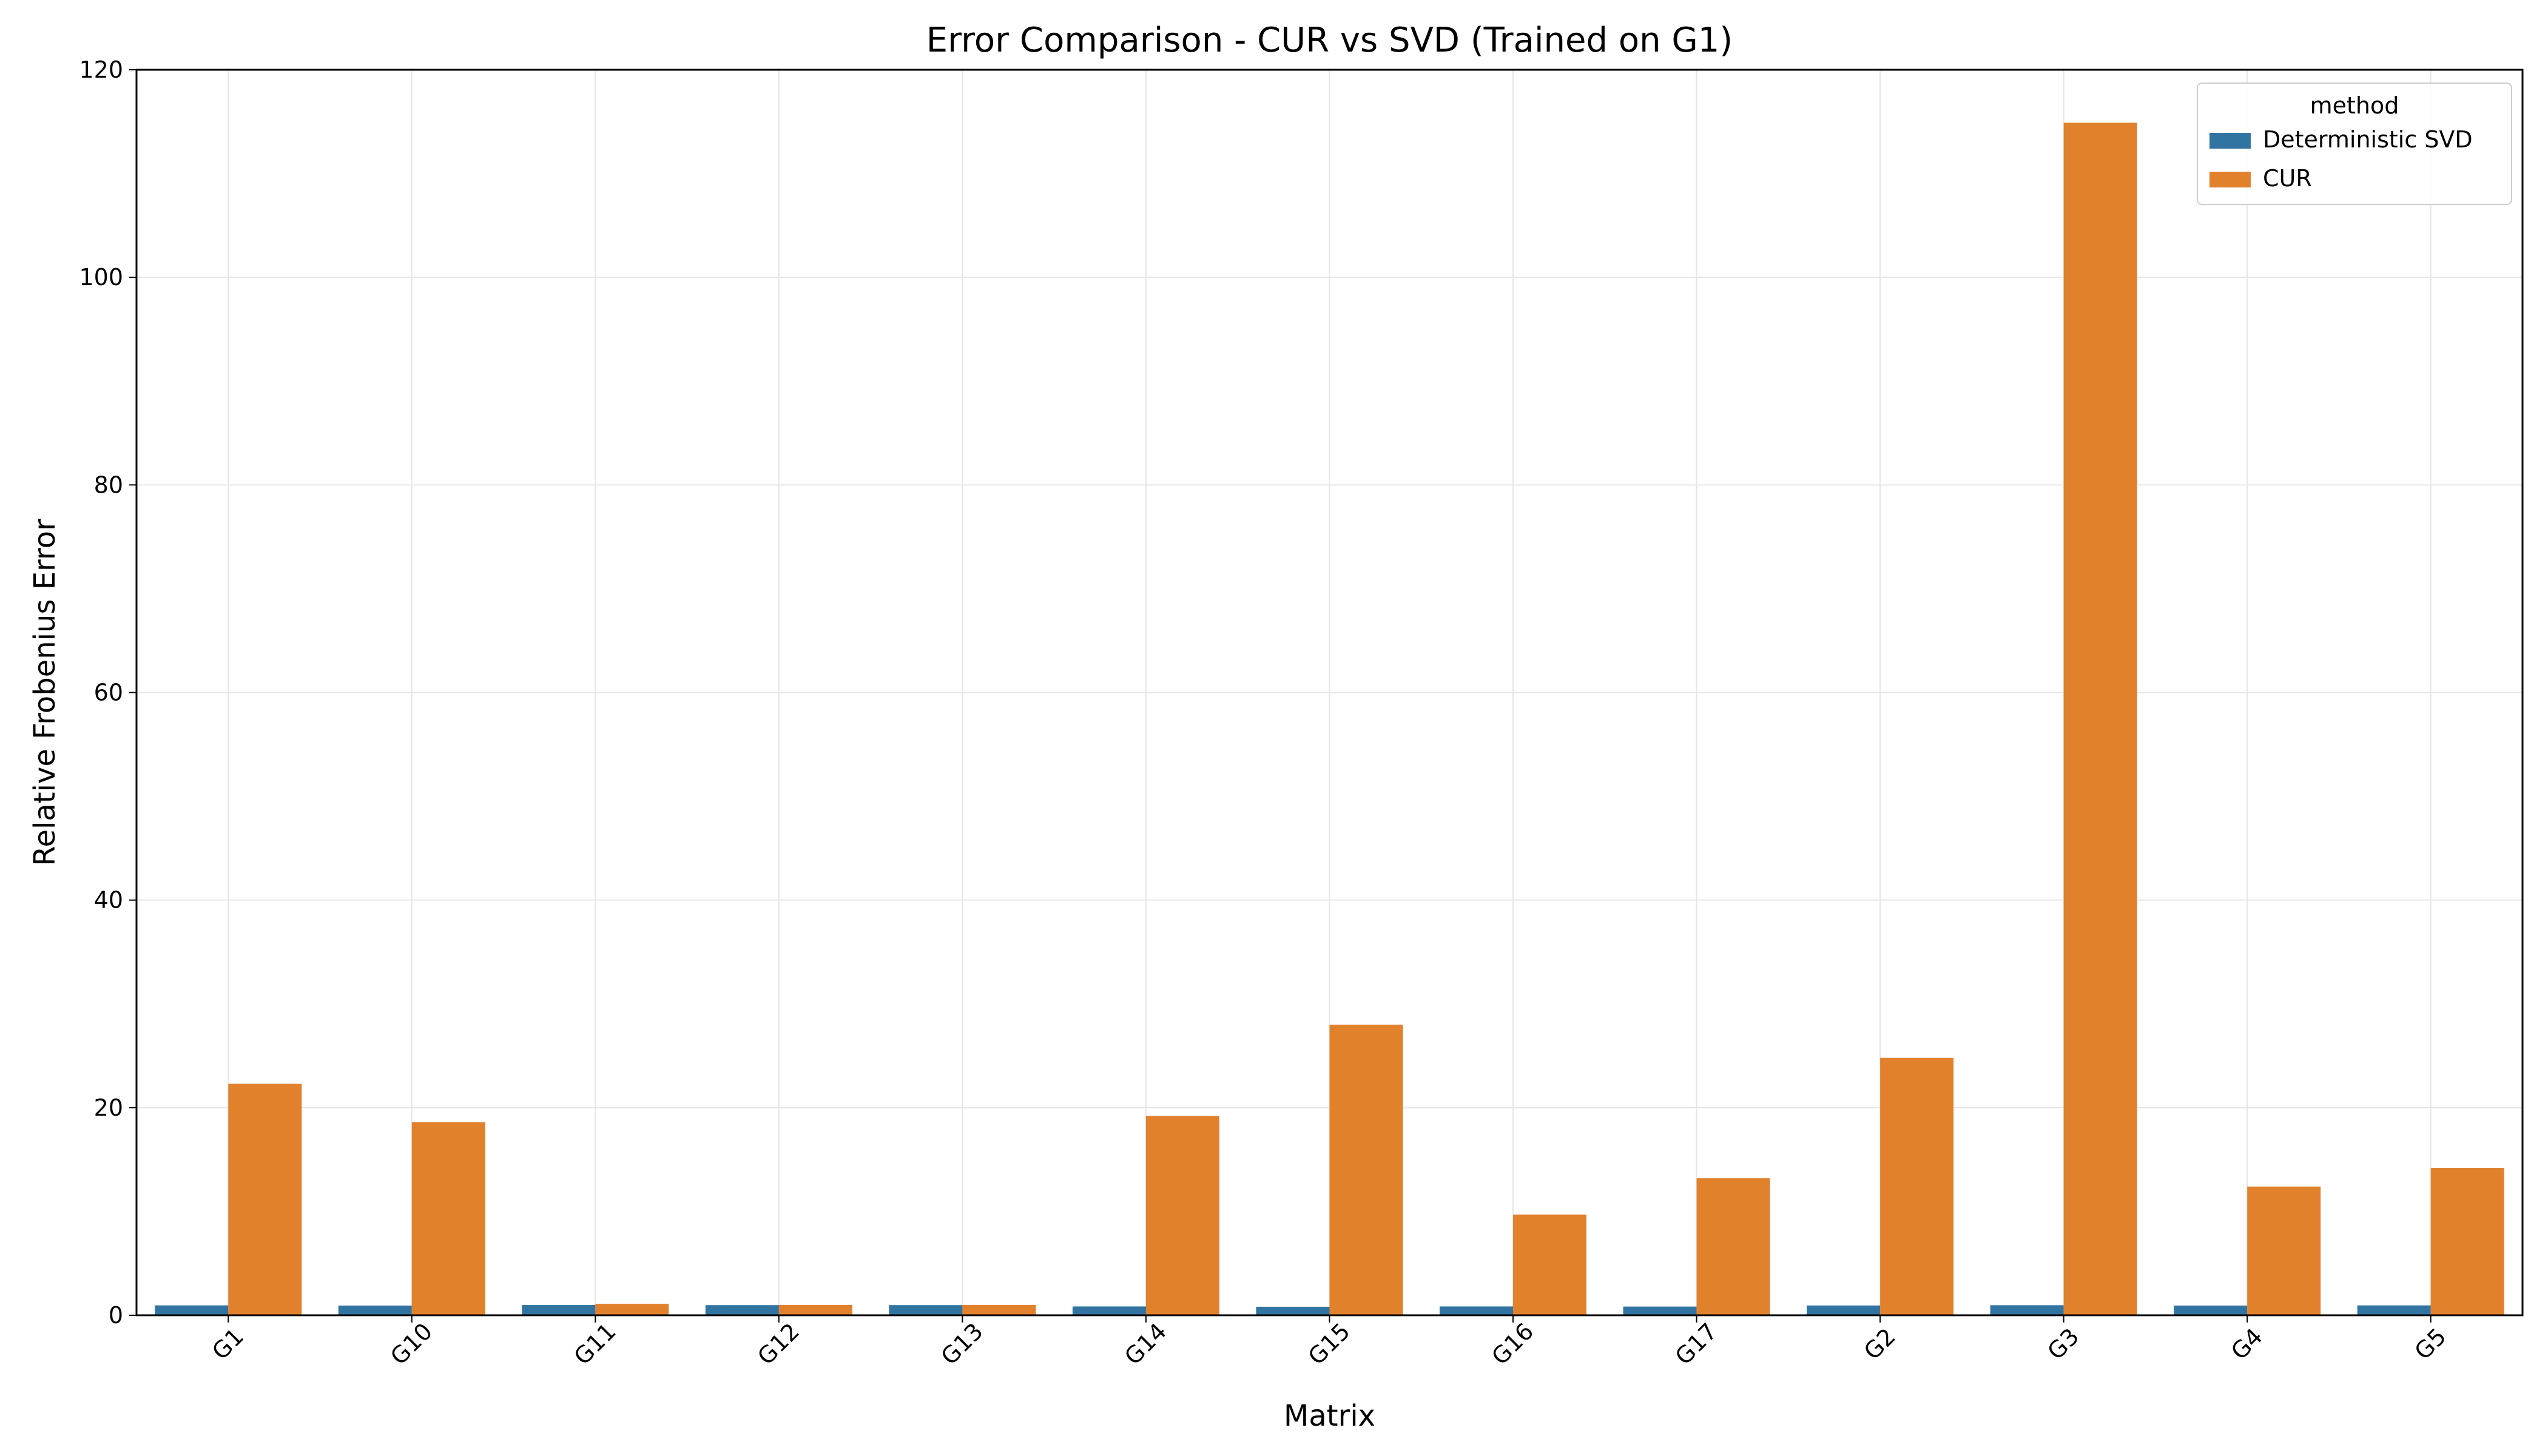 Image resolution: width=2548 pixels, height=1456 pixels. I want to click on bar-deterministic-svd-g1, so click(192, 1310).